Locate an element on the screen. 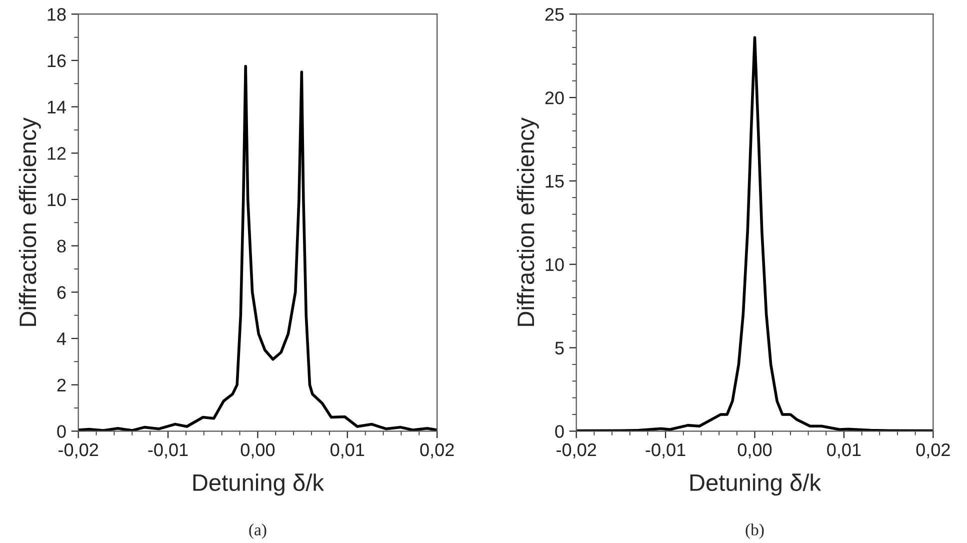 Image resolution: width=967 pixels, height=543 pixels. y-tick-label: 25 is located at coordinates (554, 14).